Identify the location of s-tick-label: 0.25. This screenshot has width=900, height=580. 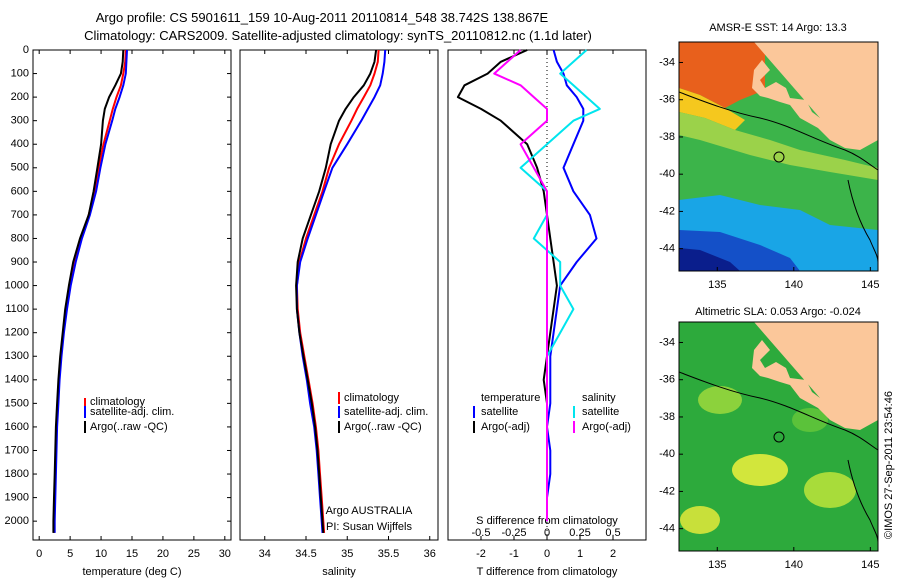
(579, 533).